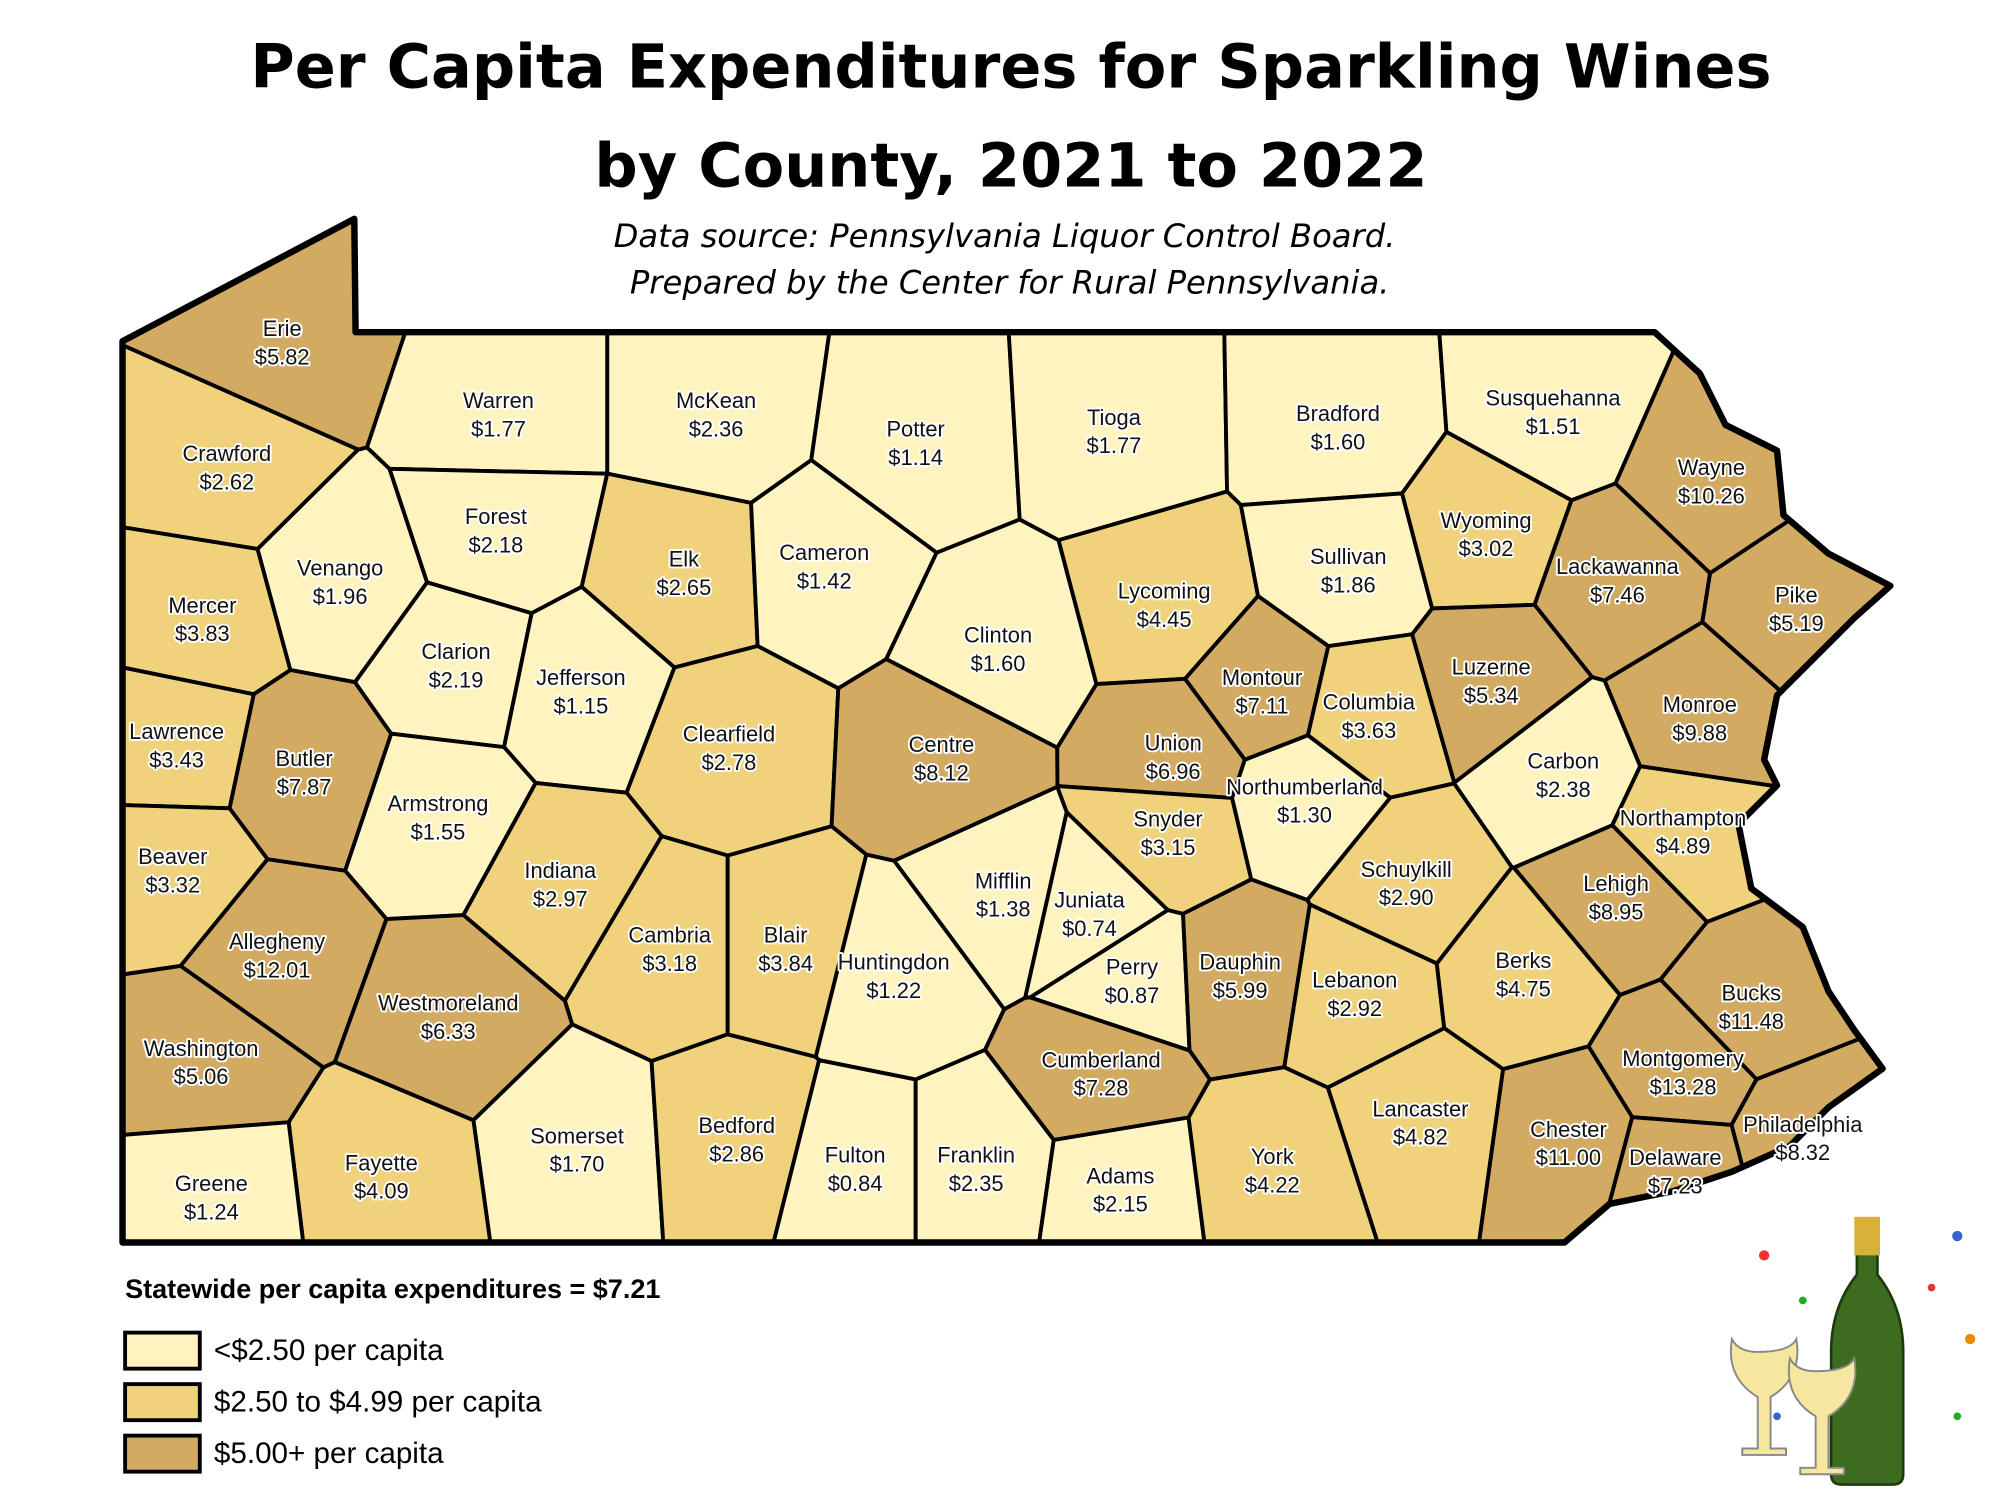  What do you see at coordinates (824, 580) in the screenshot?
I see `county-value: $1.42` at bounding box center [824, 580].